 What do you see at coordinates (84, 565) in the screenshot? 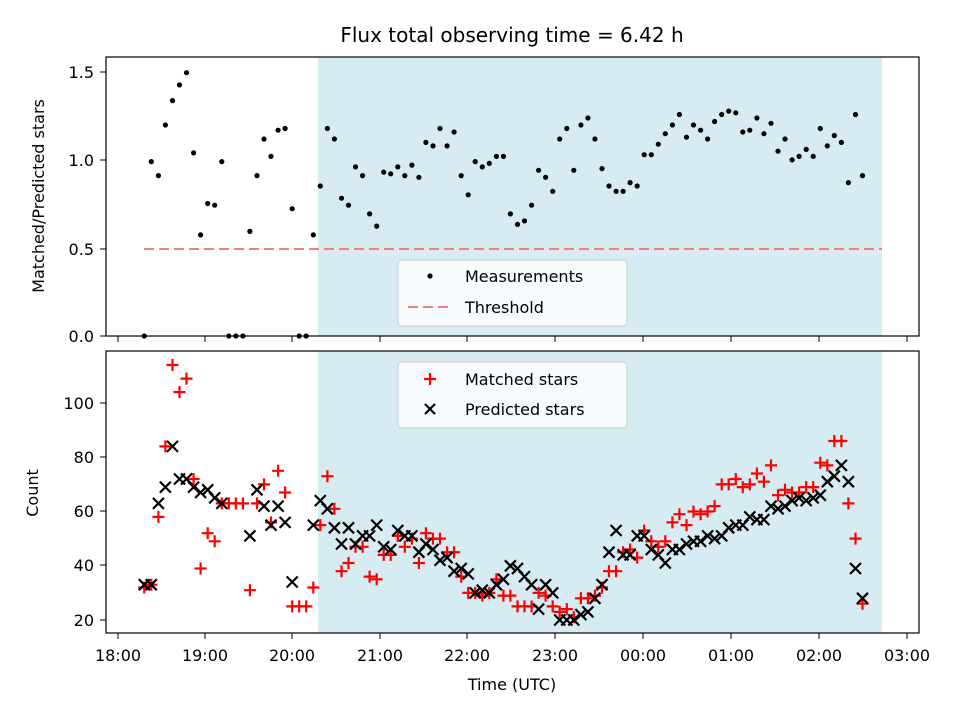
I see `bottom-ytick-label: 40` at bounding box center [84, 565].